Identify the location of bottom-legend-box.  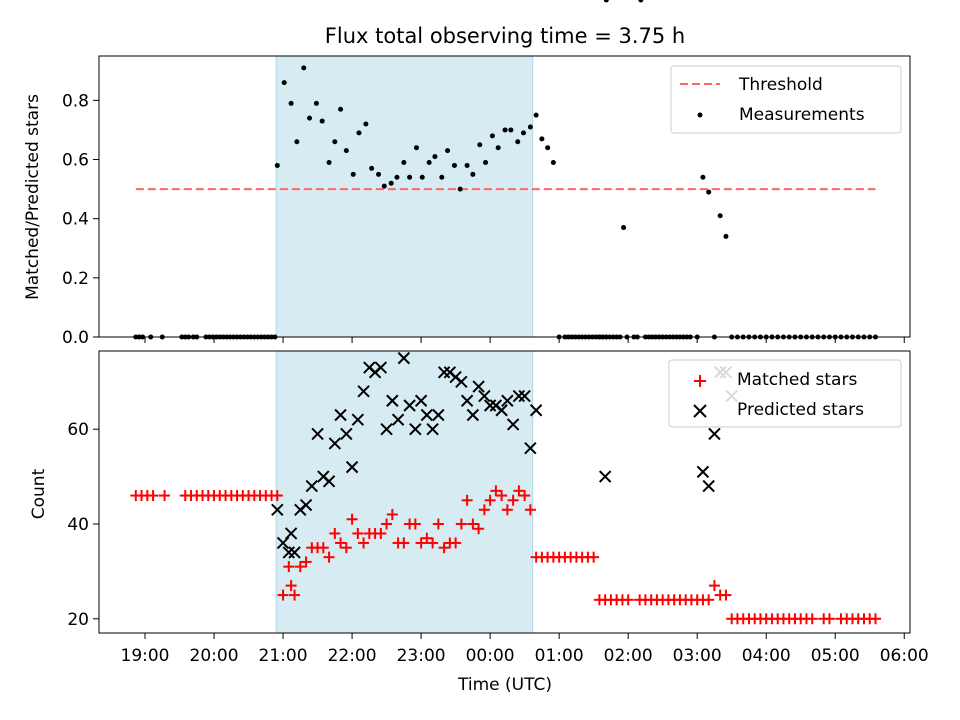
(785, 393).